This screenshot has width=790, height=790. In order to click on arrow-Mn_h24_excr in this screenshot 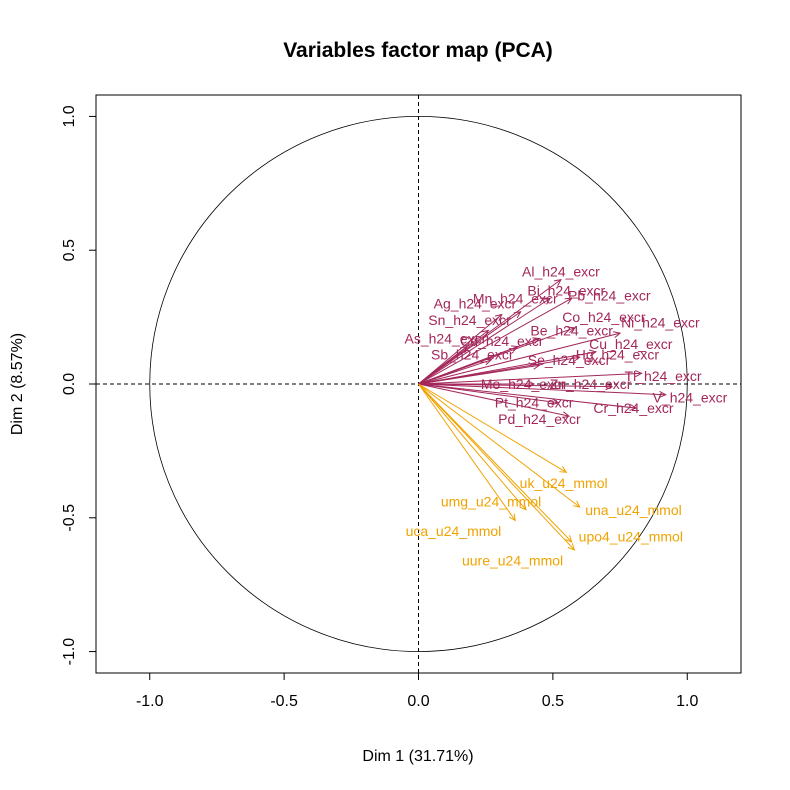, I will do `click(469, 348)`.